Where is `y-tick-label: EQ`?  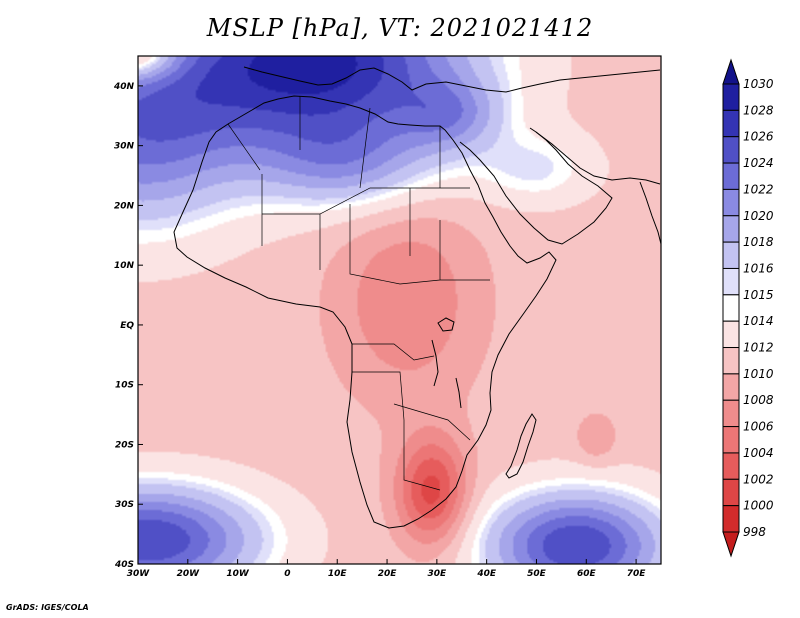 y-tick-label: EQ is located at coordinates (127, 326).